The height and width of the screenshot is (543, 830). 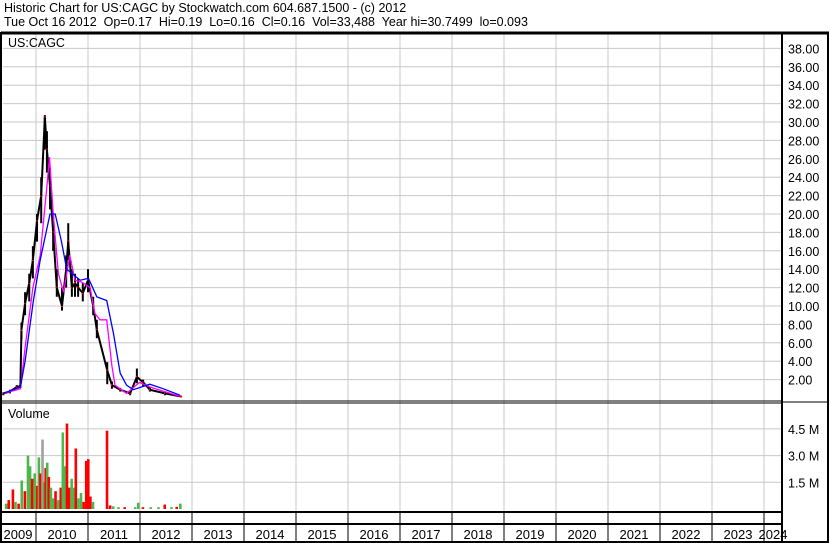 What do you see at coordinates (218, 534) in the screenshot?
I see `year-label: 2013` at bounding box center [218, 534].